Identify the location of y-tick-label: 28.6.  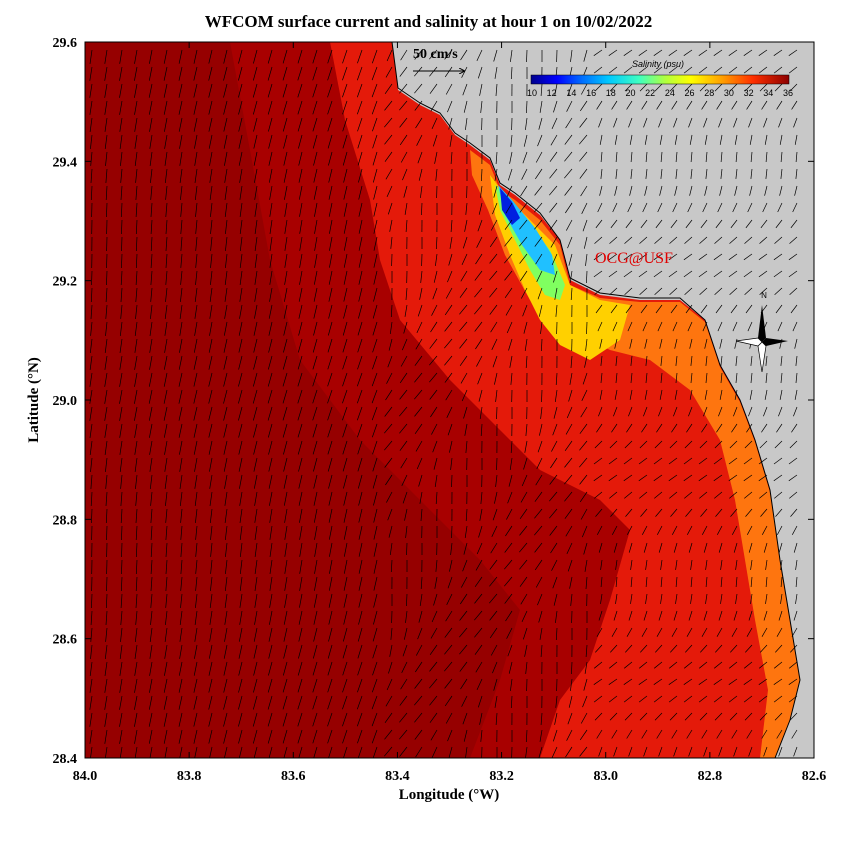
(65, 640).